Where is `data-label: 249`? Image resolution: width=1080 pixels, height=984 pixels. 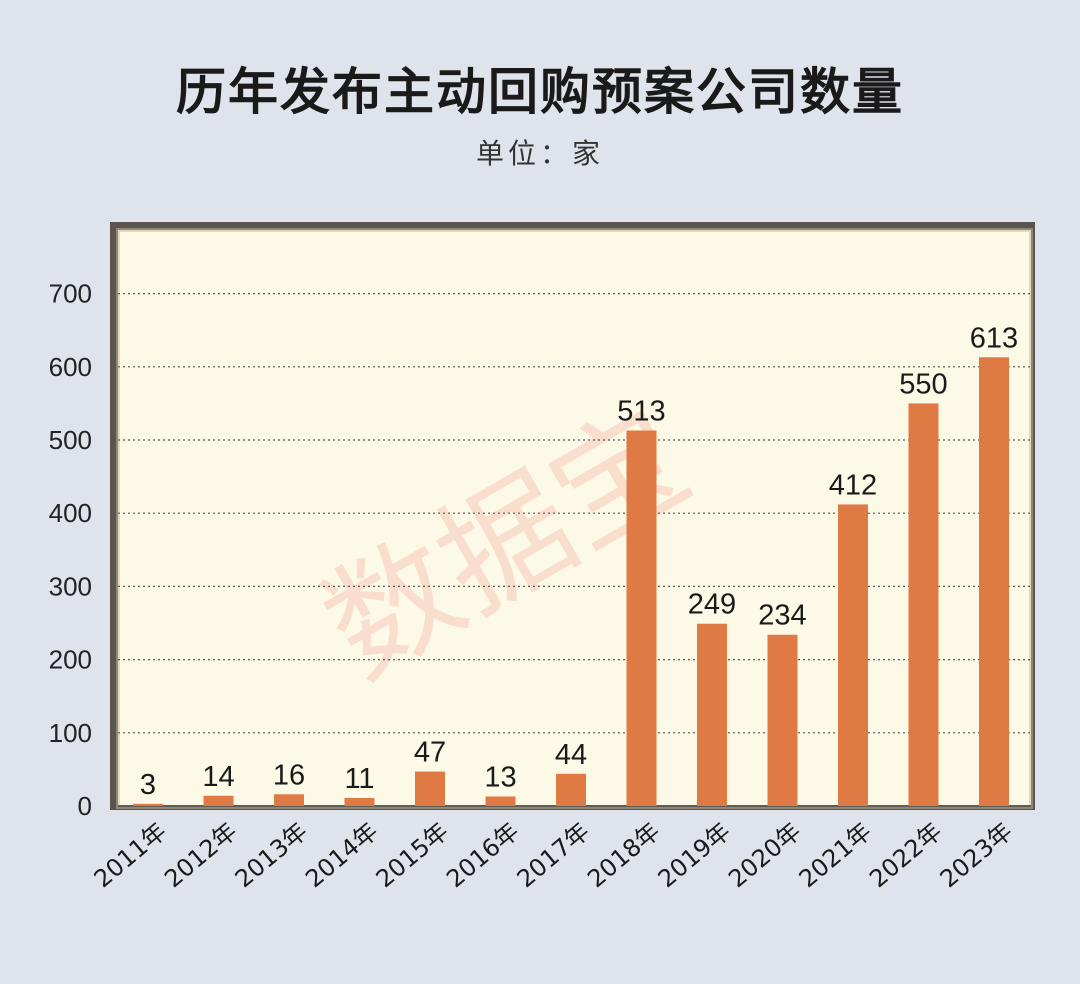 data-label: 249 is located at coordinates (712, 605).